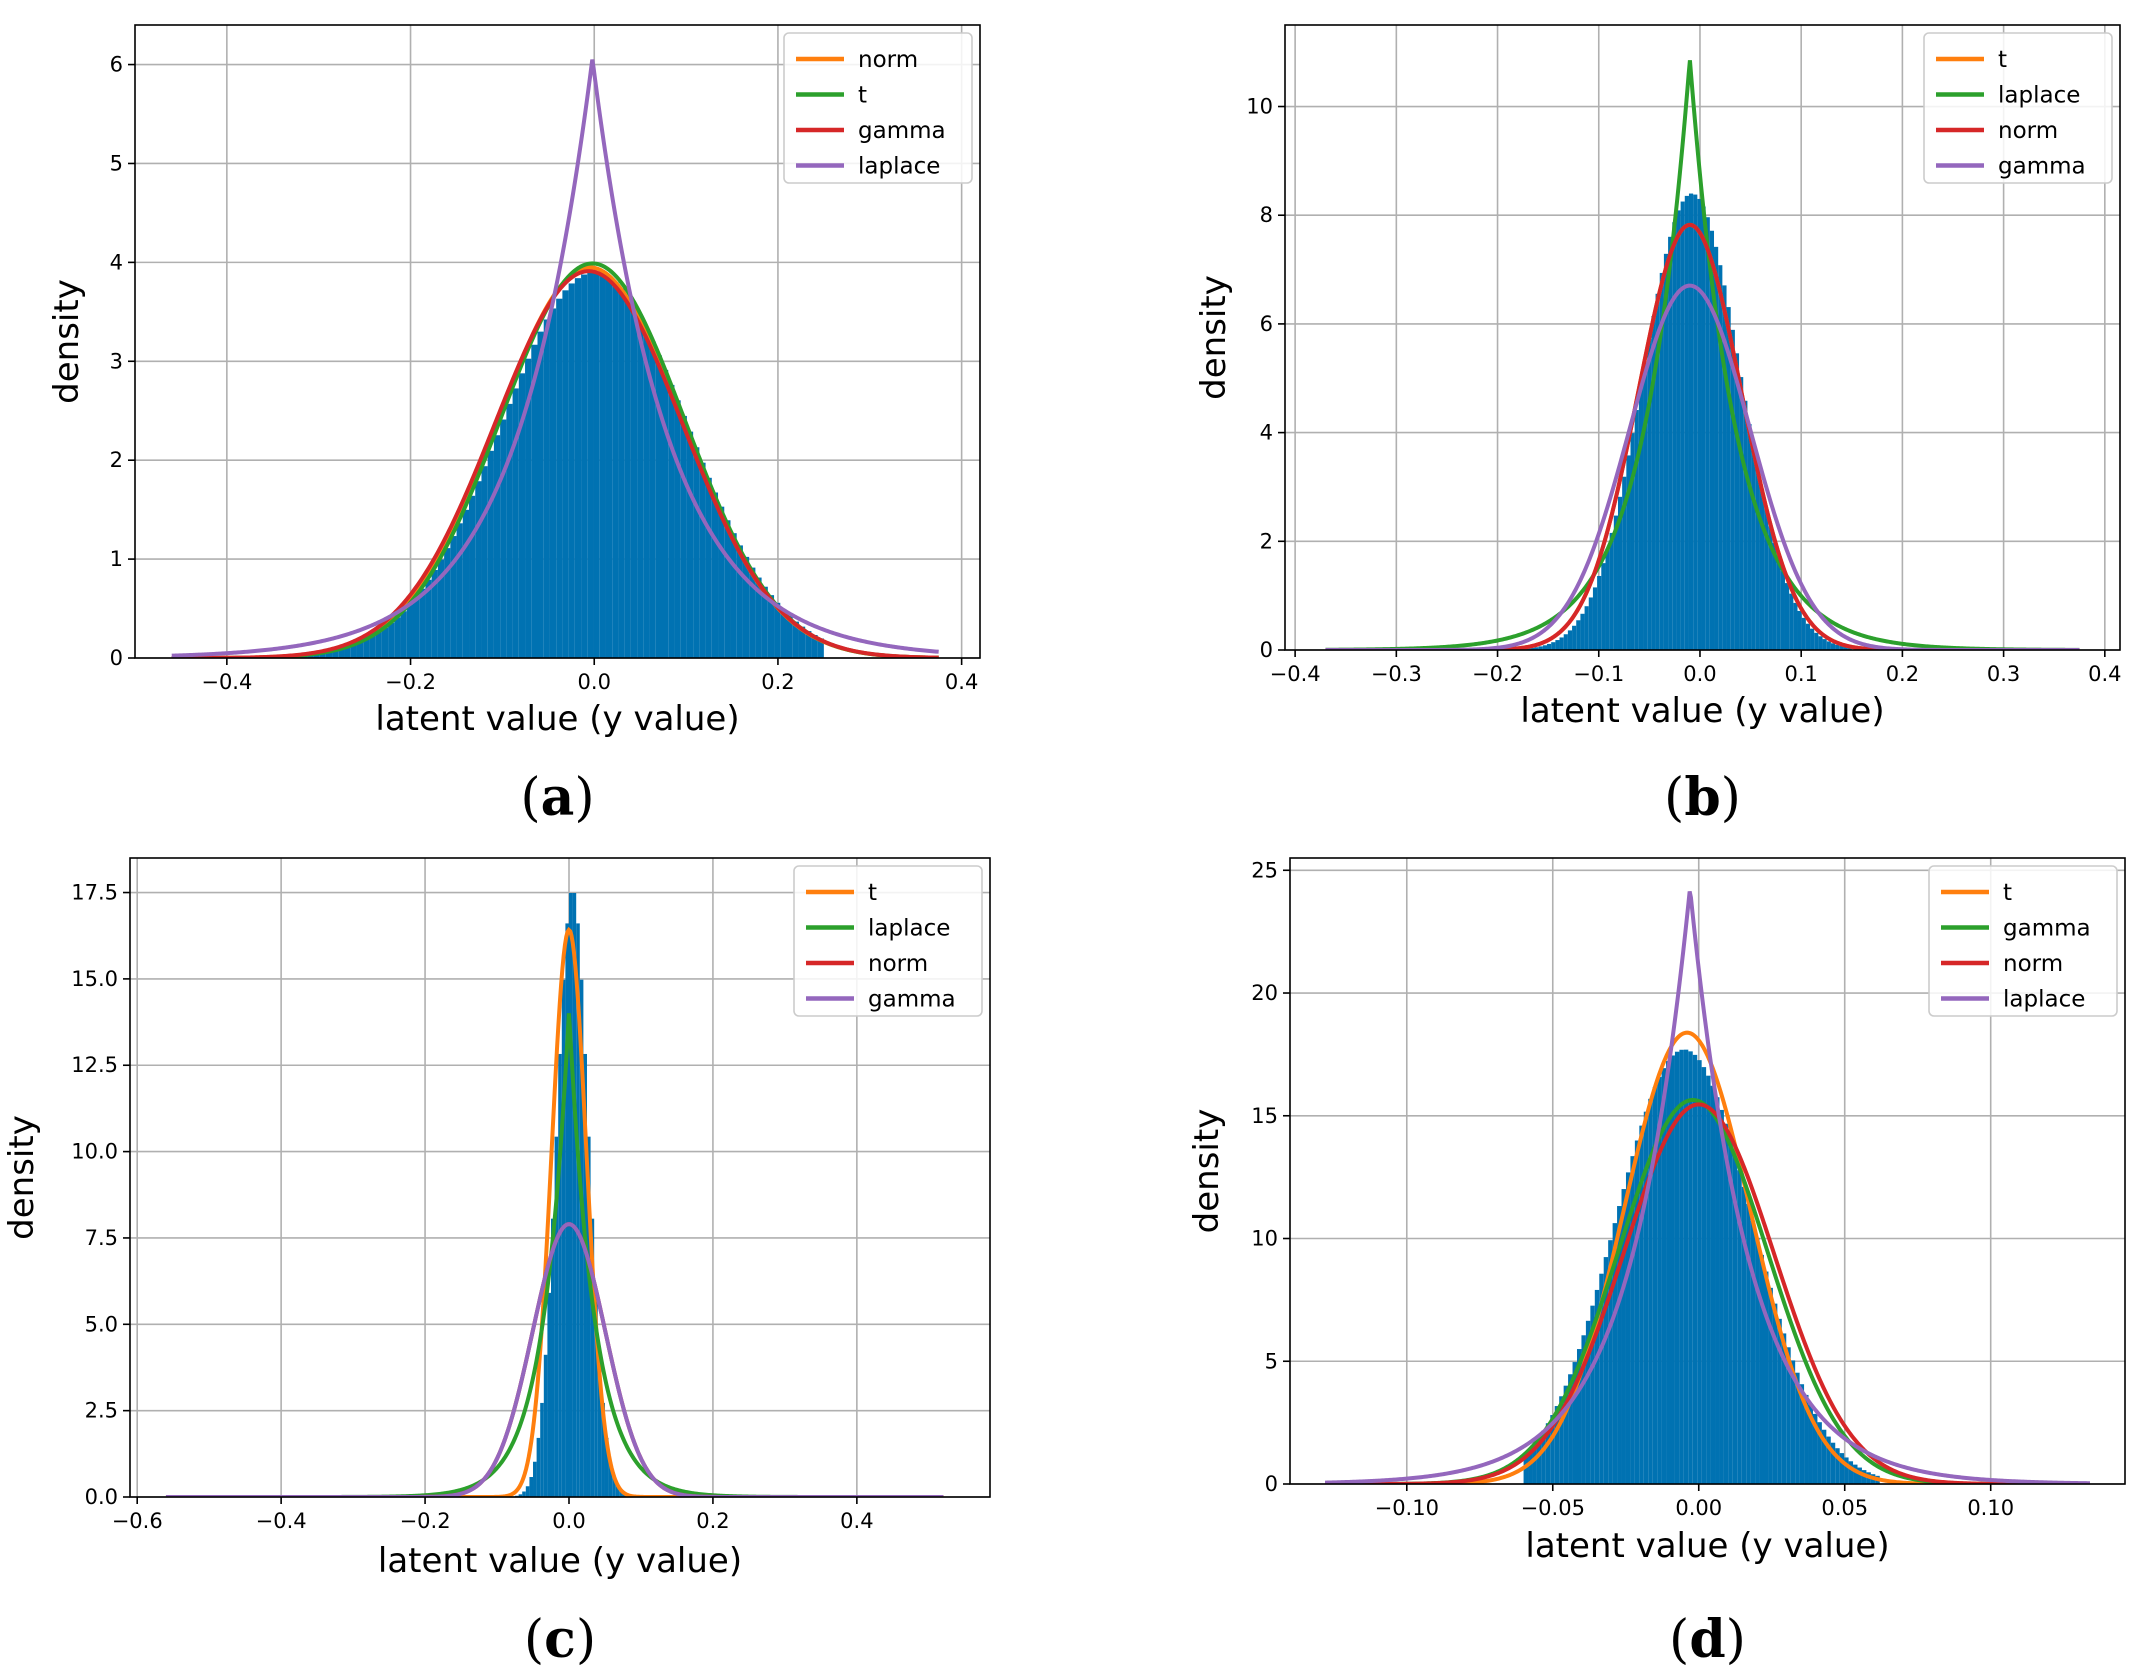 This screenshot has width=2150, height=1671. Describe the element at coordinates (1971, 60) in the screenshot. I see `legend-entry-t: t` at that location.